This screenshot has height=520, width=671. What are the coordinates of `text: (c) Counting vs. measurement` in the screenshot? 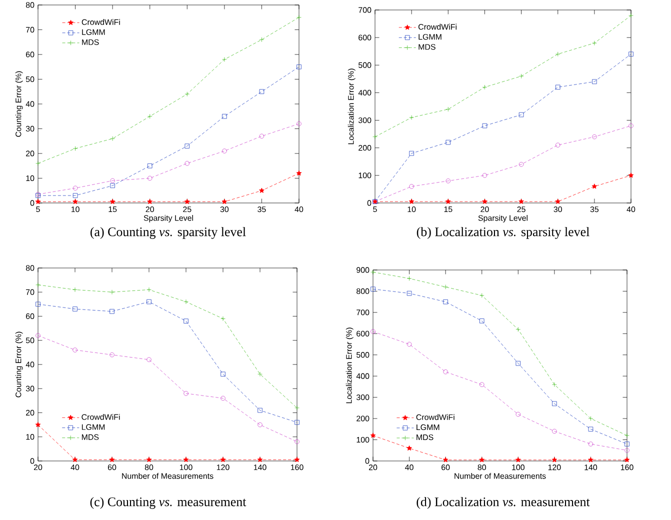 It's located at (168, 503).